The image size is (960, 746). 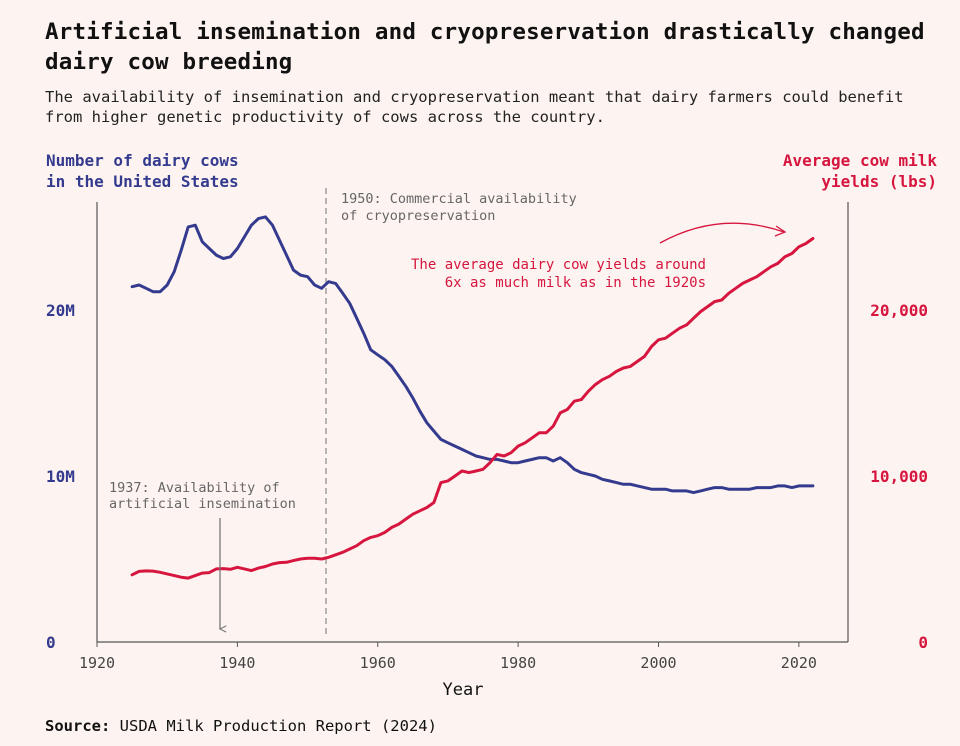 I want to click on curved-arrow-icon, so click(x=722, y=233).